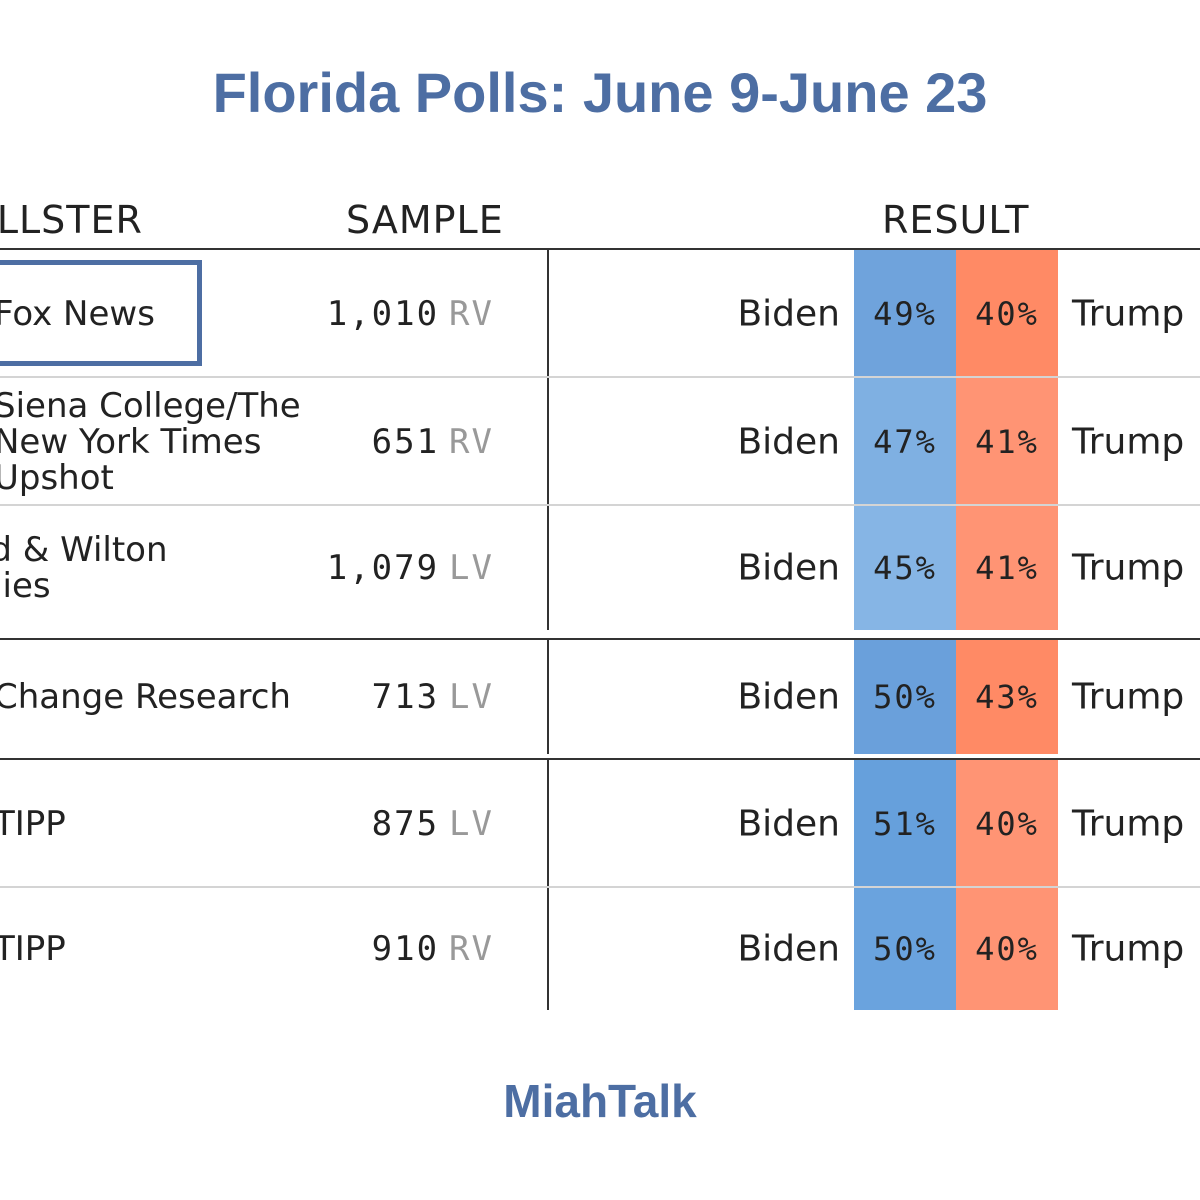 This screenshot has height=1200, width=1200. I want to click on selection-box, so click(101, 313).